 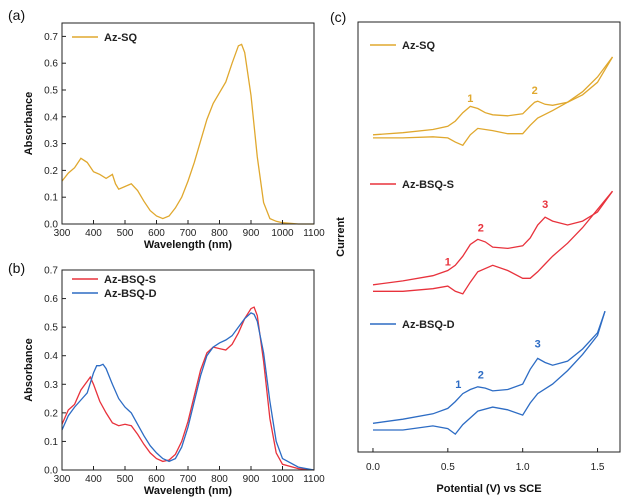 What do you see at coordinates (16, 268) in the screenshot?
I see `panel-label: (b)` at bounding box center [16, 268].